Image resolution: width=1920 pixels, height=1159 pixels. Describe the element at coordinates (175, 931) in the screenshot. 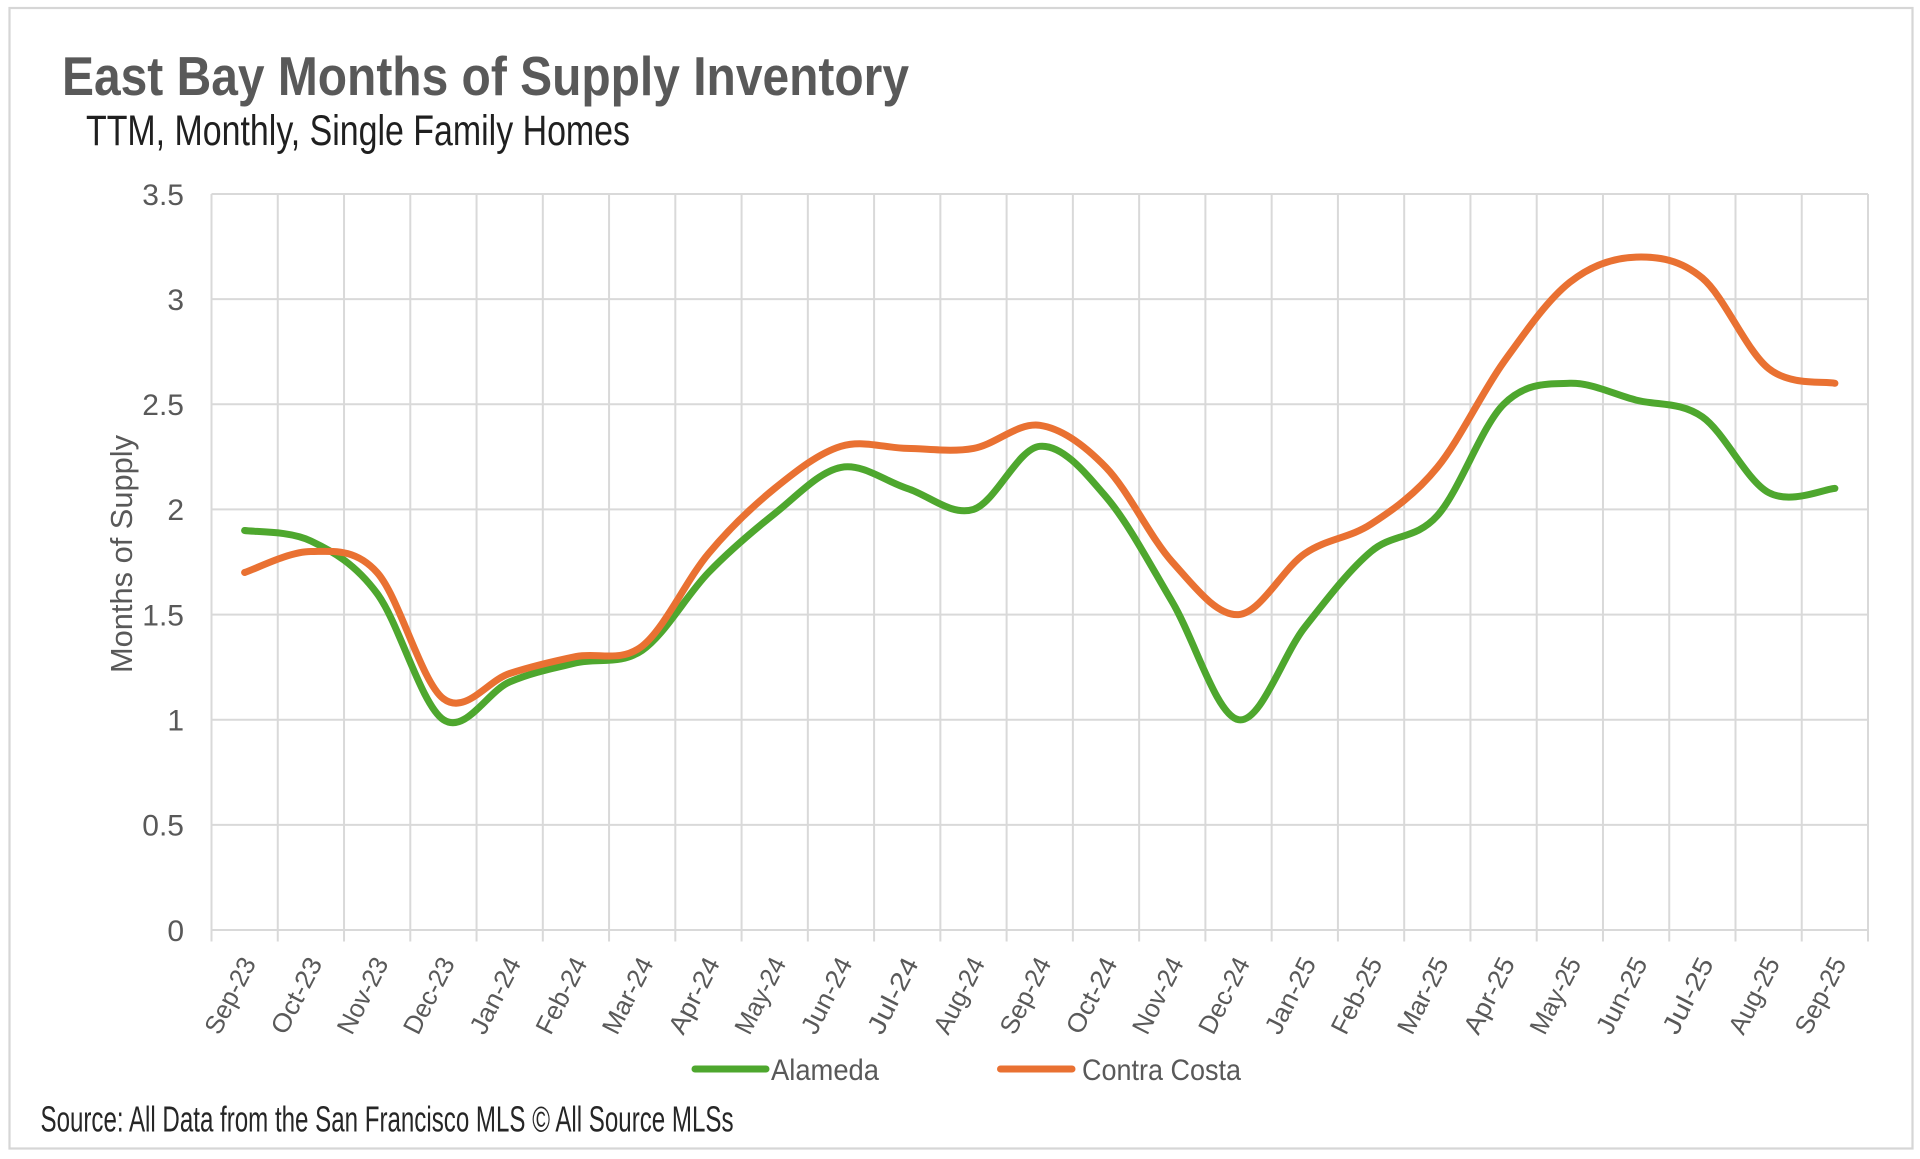

I see `svg-text: 0` at that location.